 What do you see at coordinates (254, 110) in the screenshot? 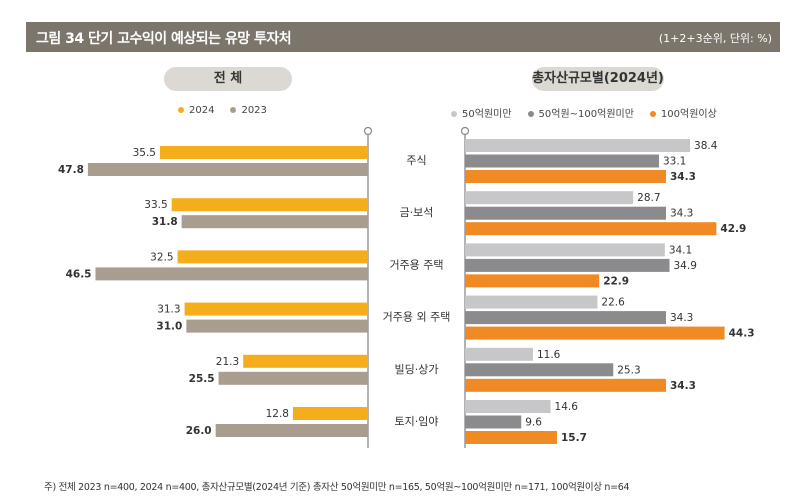
I see `legend-label: 2023` at bounding box center [254, 110].